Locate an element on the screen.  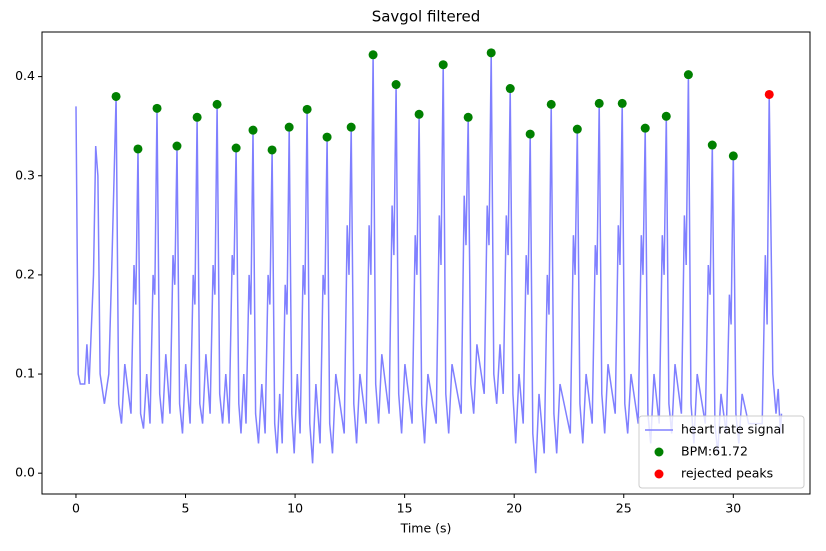
x-tick-label: 25 is located at coordinates (624, 508).